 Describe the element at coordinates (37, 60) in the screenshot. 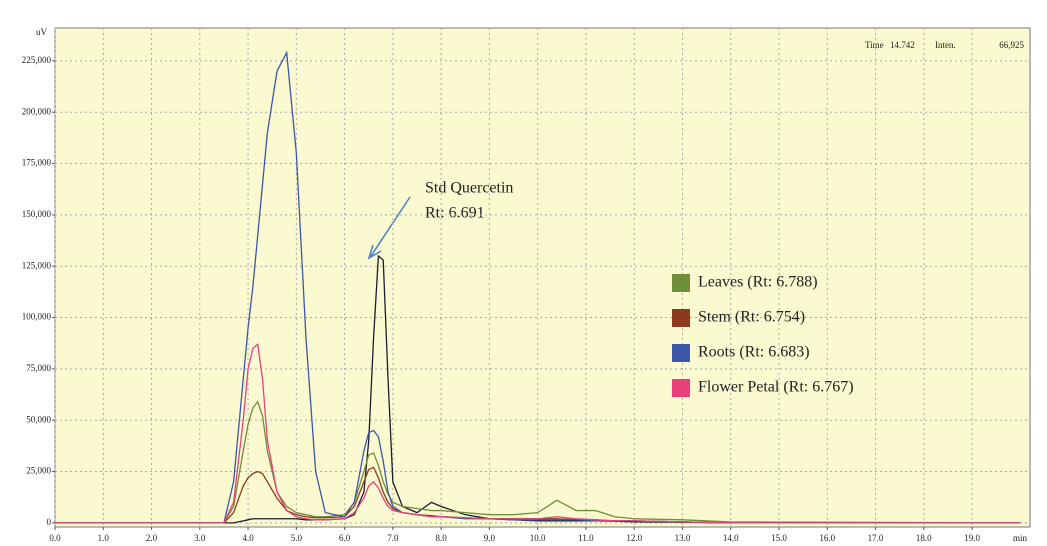

I see `y-tick-label: 225,000` at that location.